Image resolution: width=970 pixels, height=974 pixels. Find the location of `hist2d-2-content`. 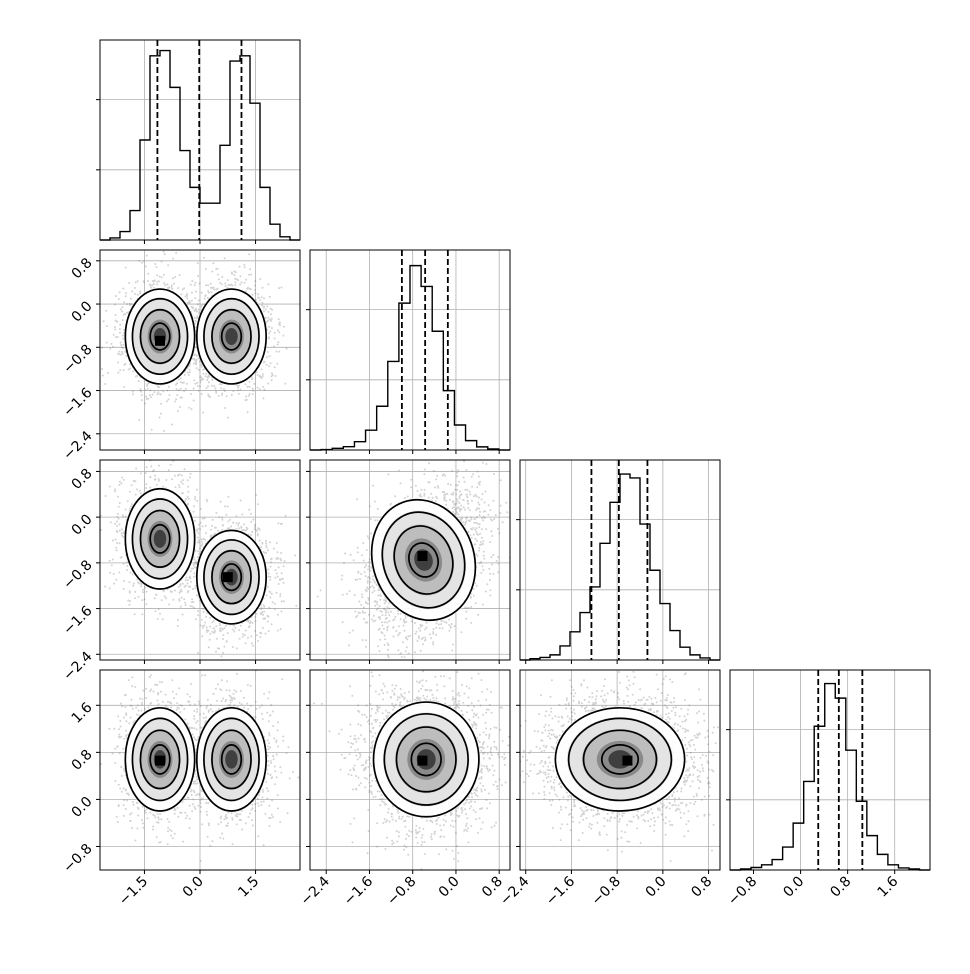

hist2d-2-content is located at coordinates (410, 560).